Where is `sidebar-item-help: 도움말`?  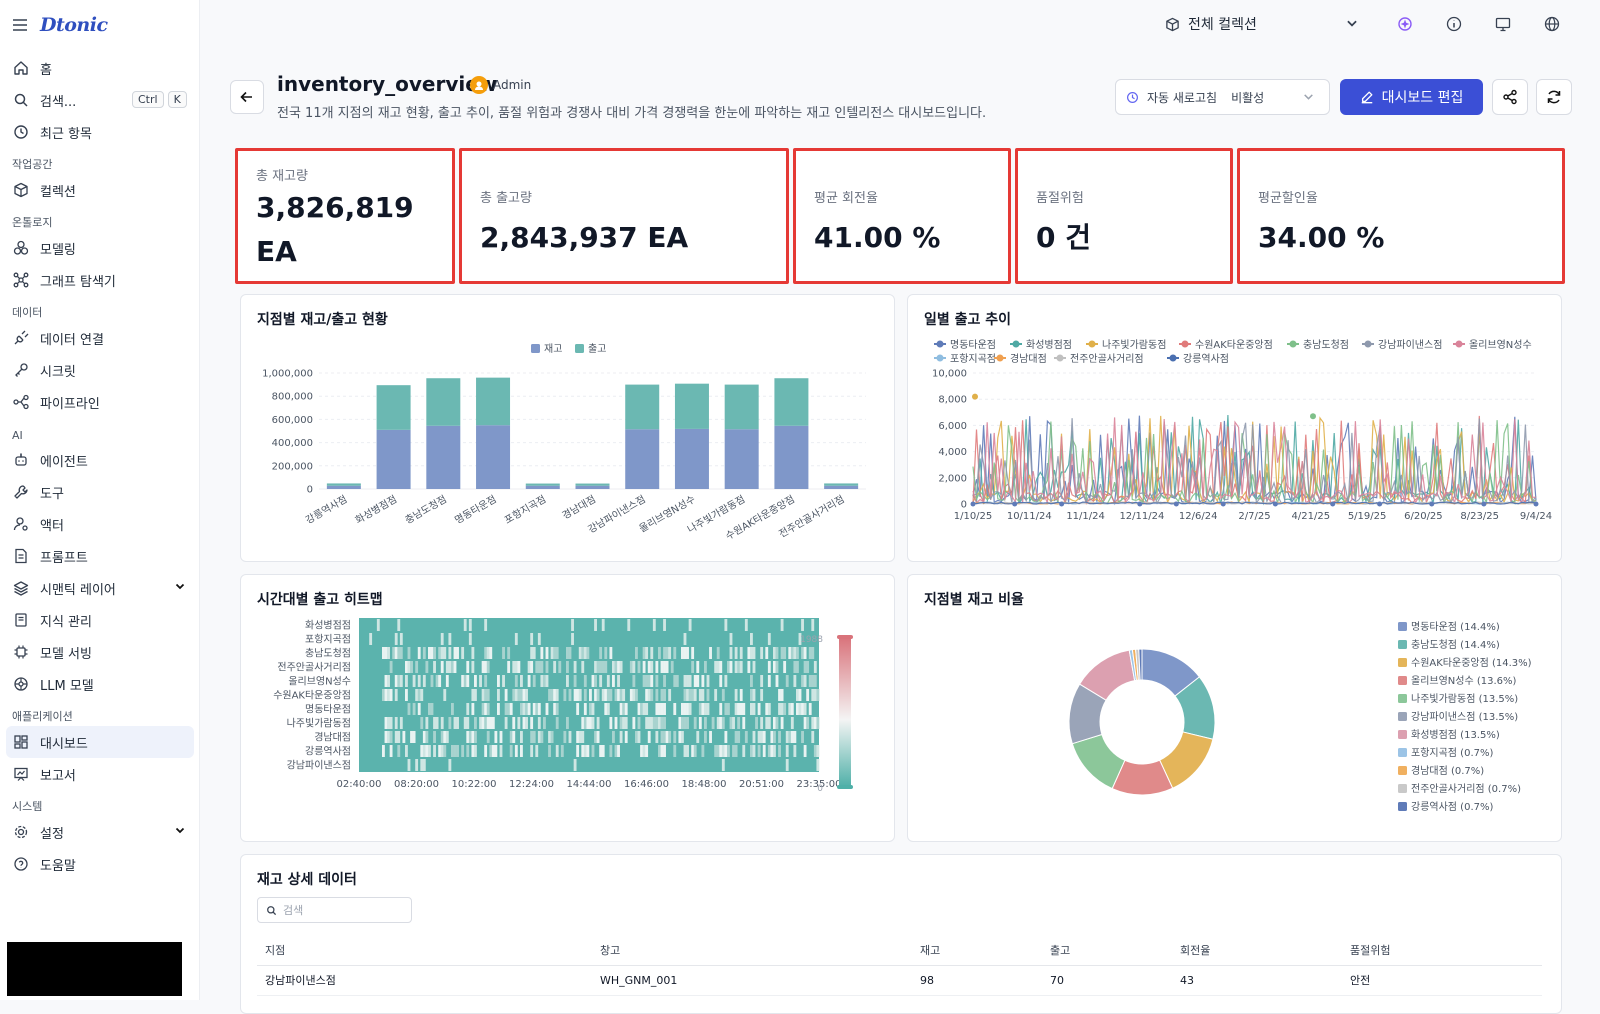 sidebar-item-help: 도움말 is located at coordinates (100, 864).